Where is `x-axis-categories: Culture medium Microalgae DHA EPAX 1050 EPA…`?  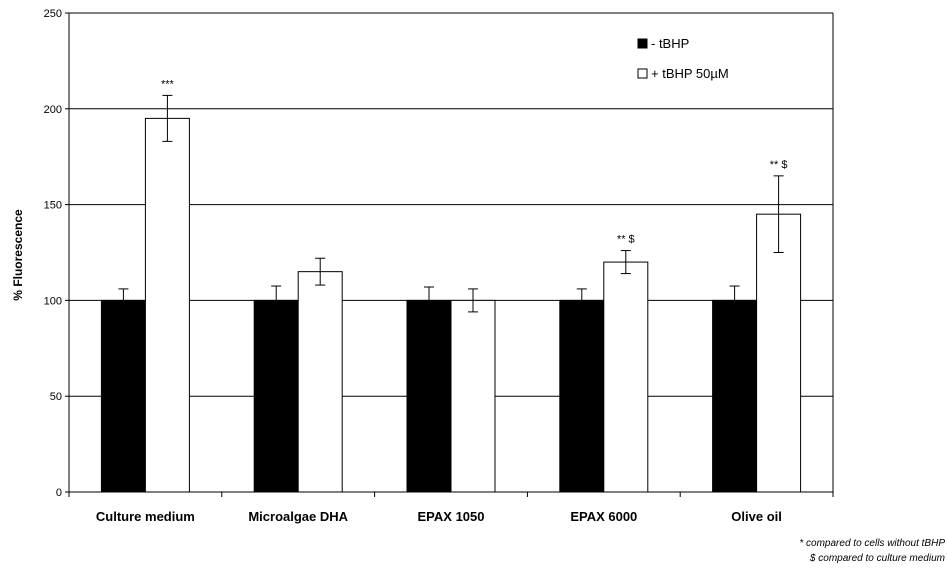 x-axis-categories: Culture medium Microalgae DHA EPAX 1050 EPA… is located at coordinates (451, 508).